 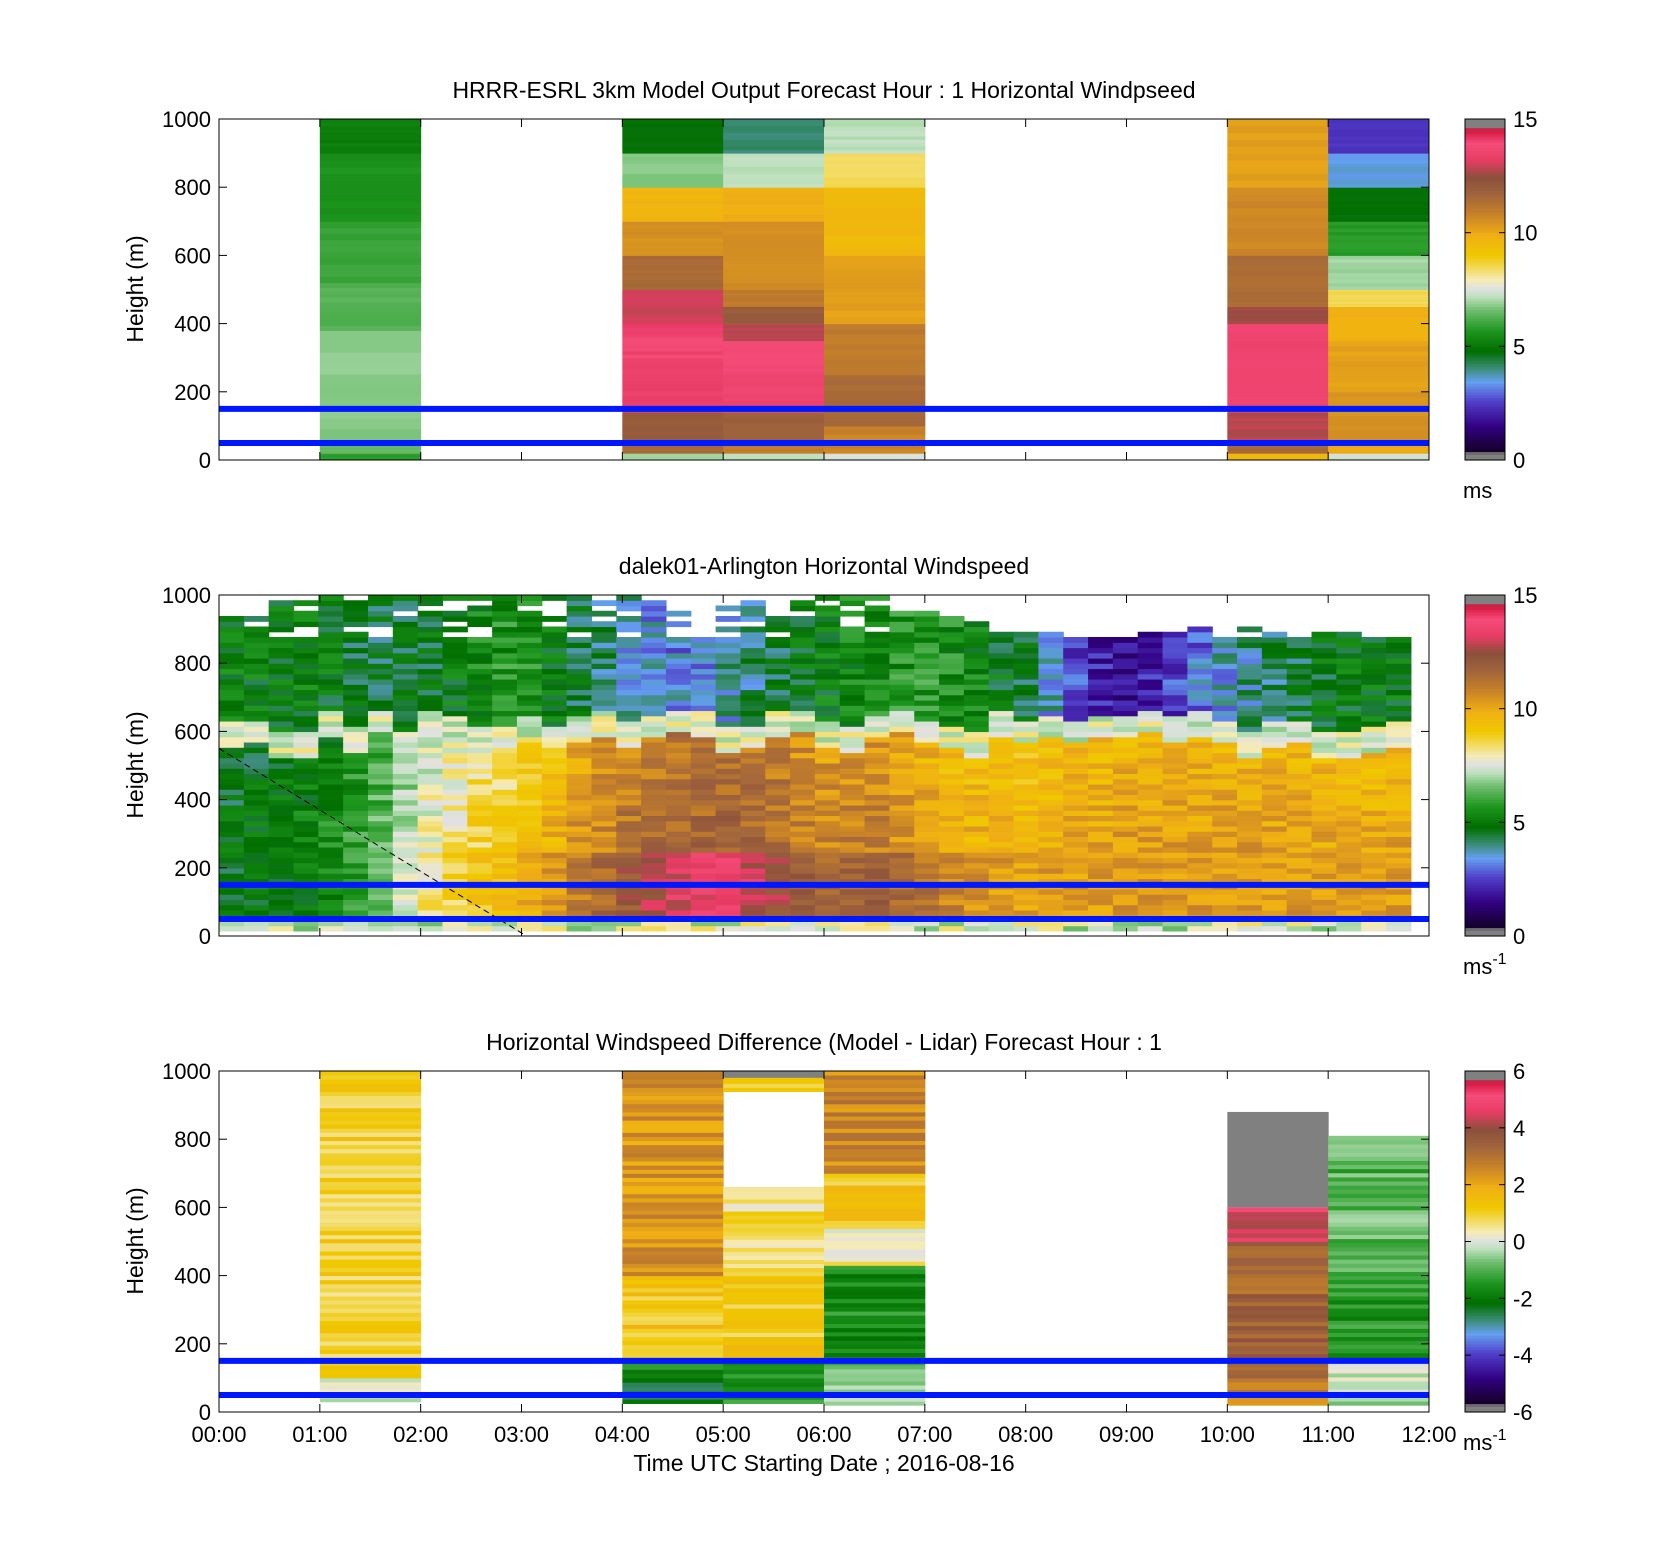 I want to click on y-tick-label: 400, so click(x=192, y=324).